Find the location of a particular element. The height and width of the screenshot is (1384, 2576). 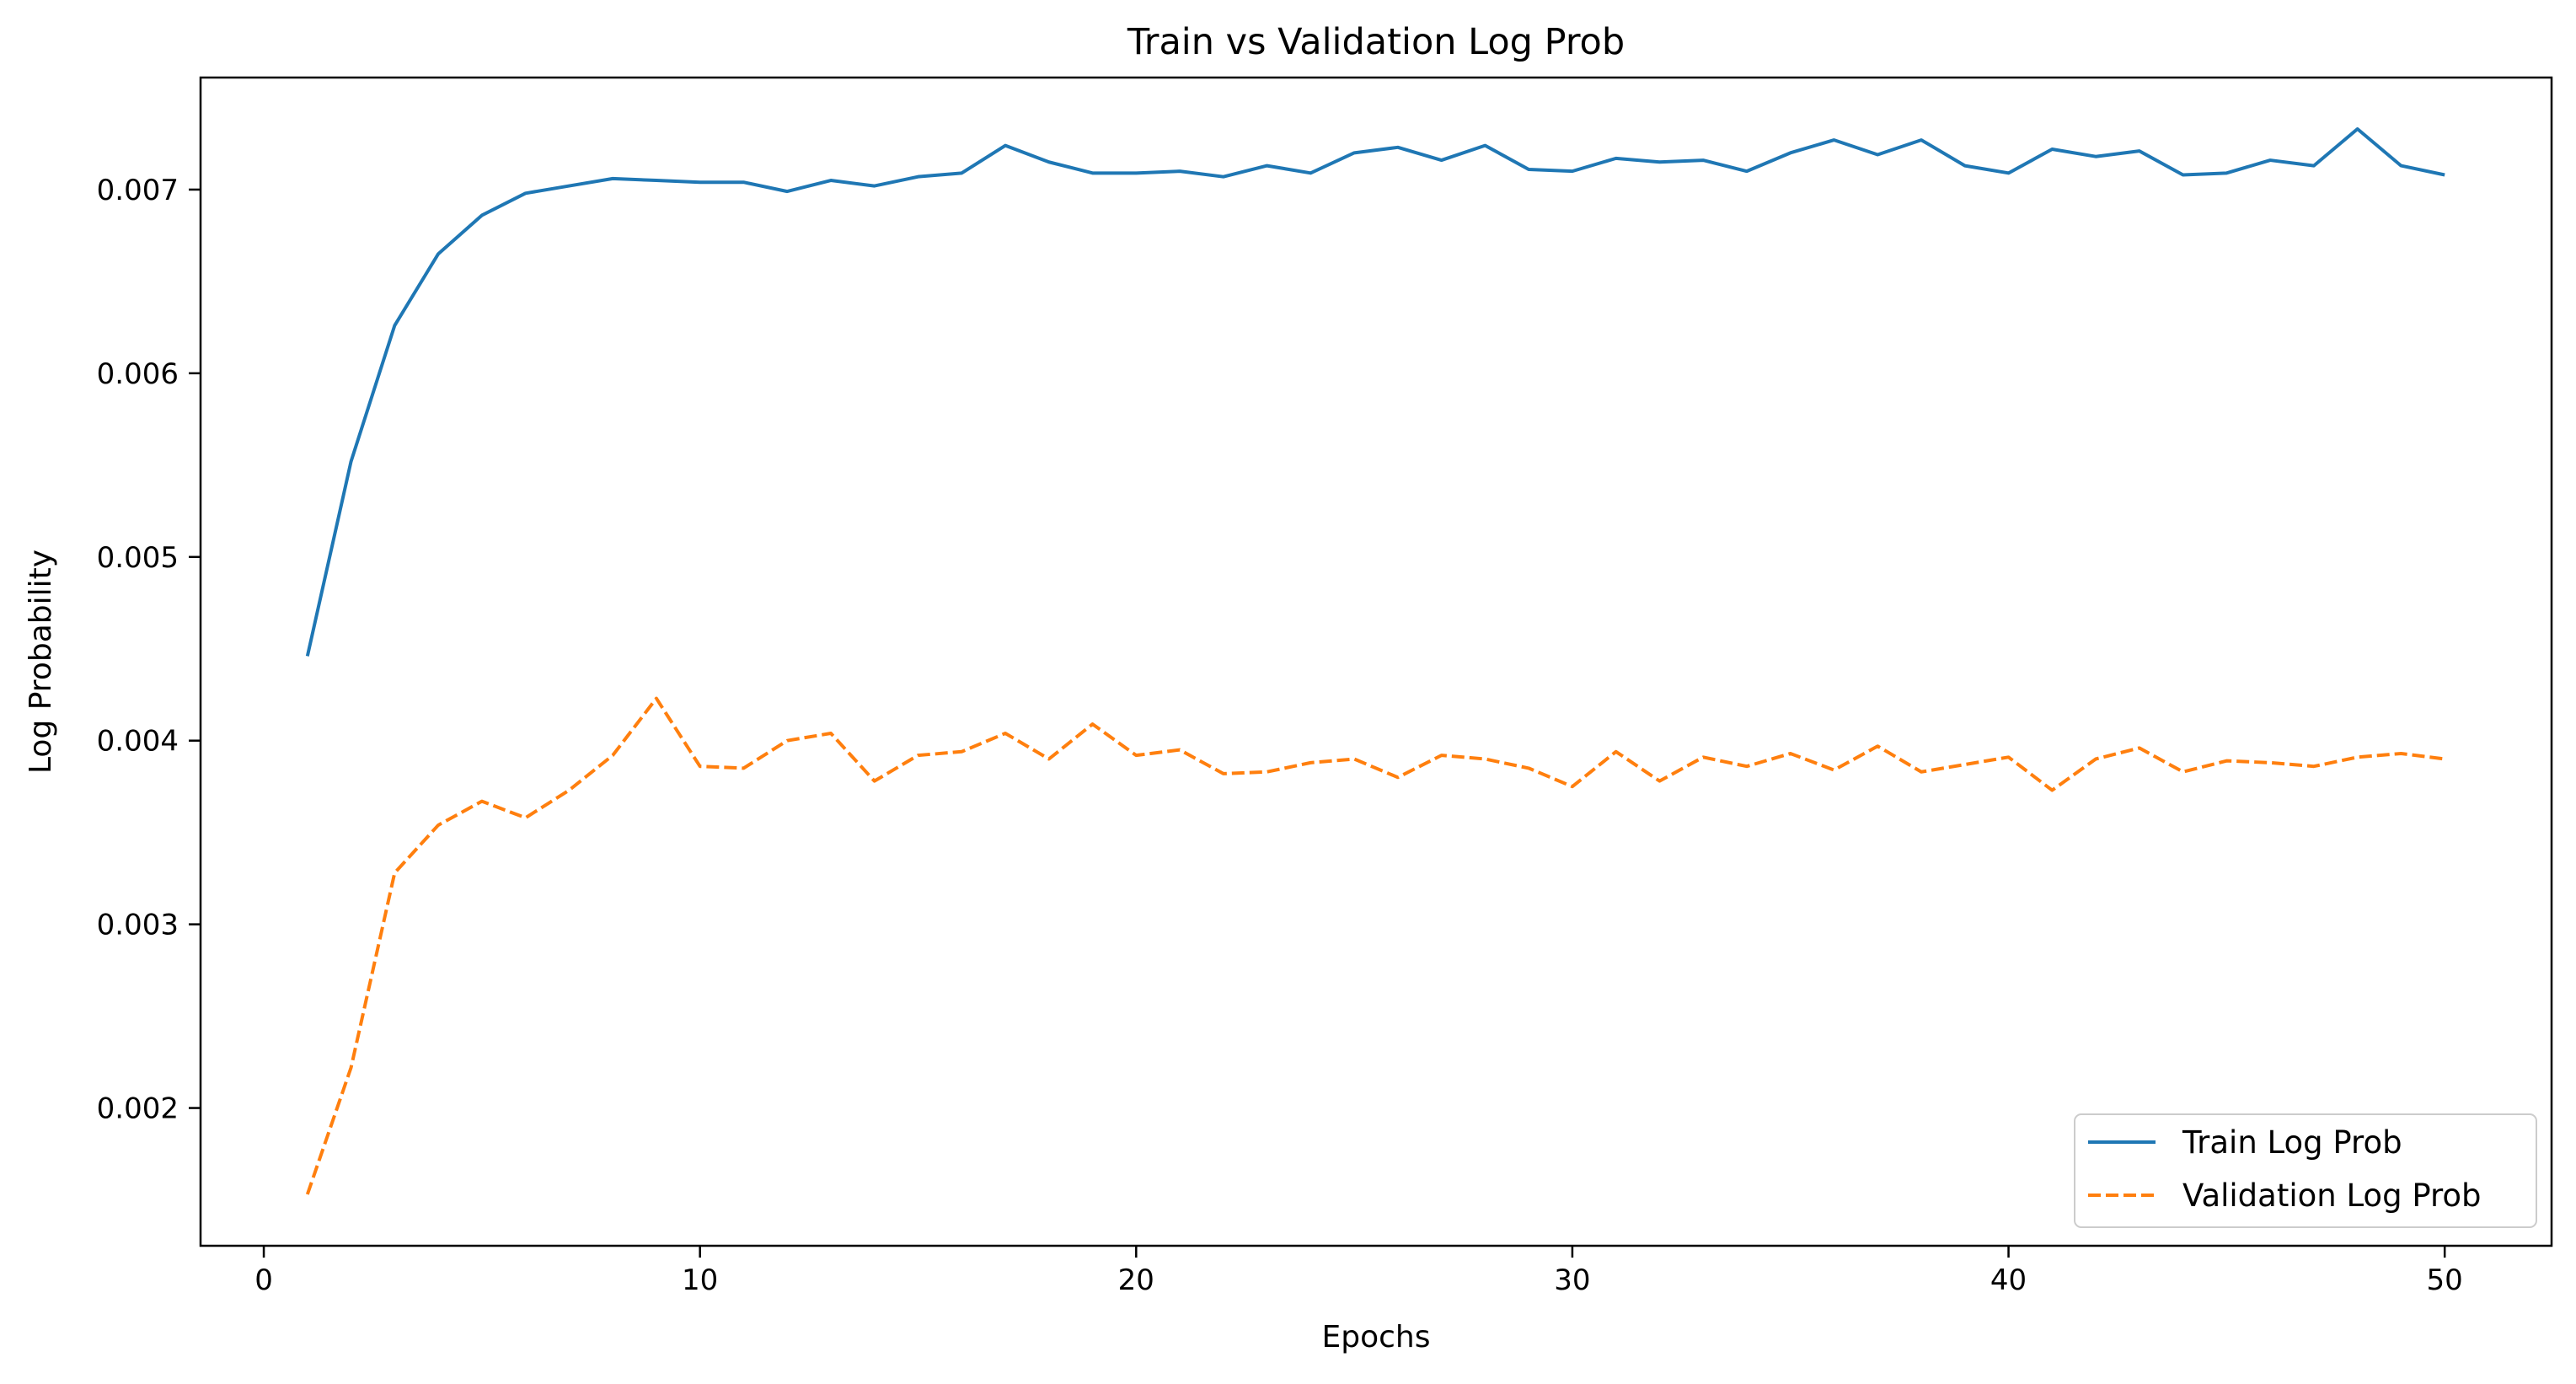

y-tick-label: 0.006 is located at coordinates (138, 374).